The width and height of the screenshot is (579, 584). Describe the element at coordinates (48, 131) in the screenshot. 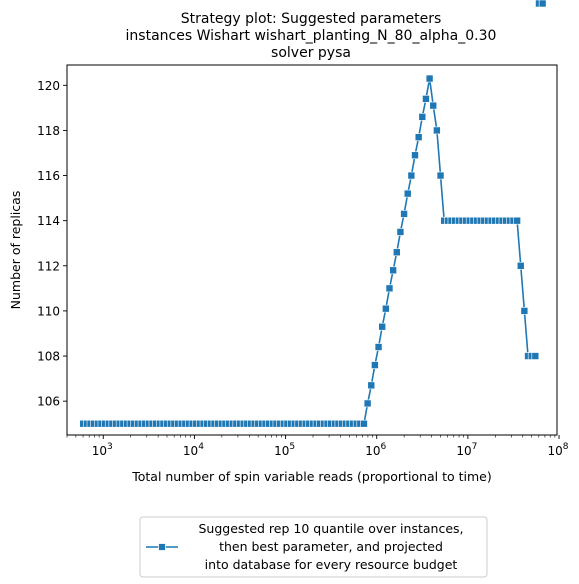

I see `y-tick-label: 118` at that location.